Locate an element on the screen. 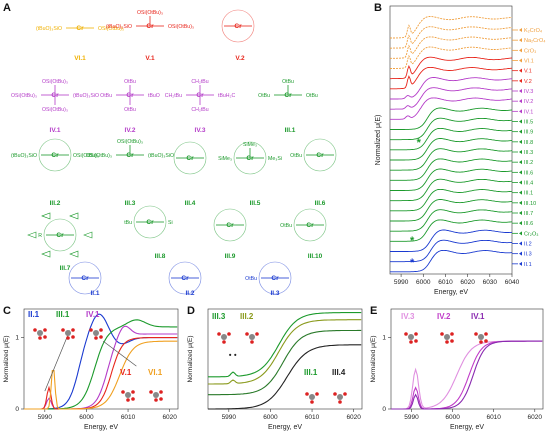 Image resolution: width=550 pixels, height=437 pixels. panel-letter-d: D is located at coordinates (191, 311).